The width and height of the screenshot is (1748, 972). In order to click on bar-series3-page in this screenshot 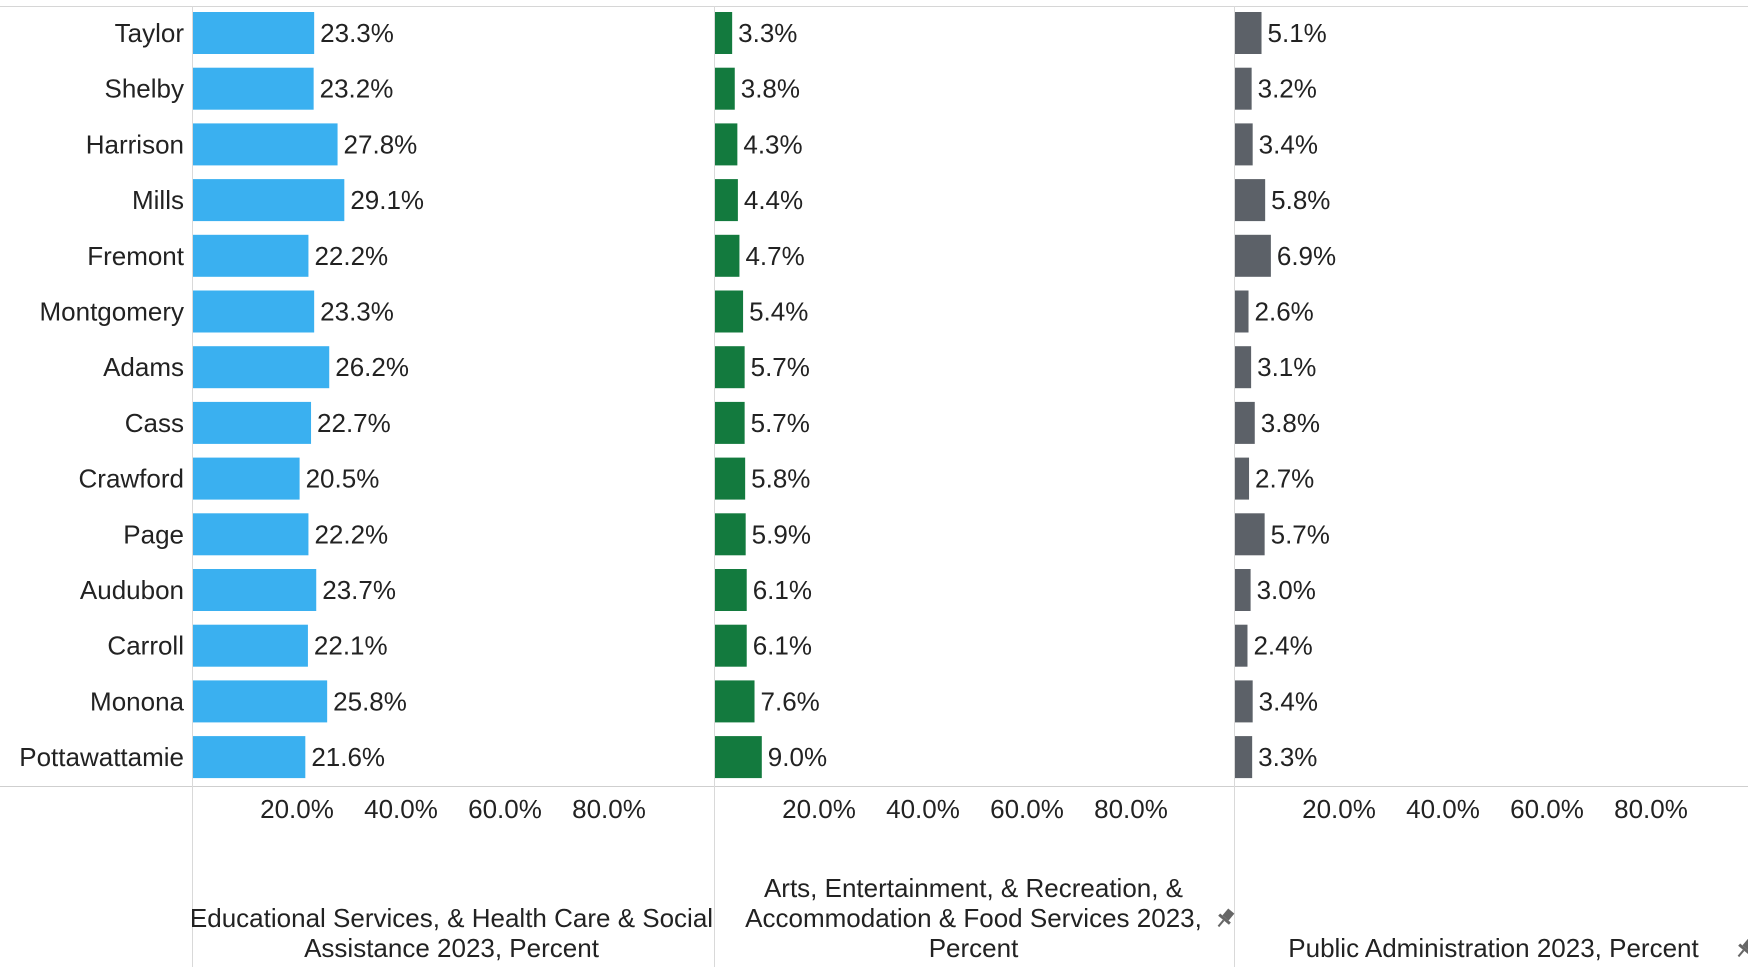, I will do `click(1250, 534)`.